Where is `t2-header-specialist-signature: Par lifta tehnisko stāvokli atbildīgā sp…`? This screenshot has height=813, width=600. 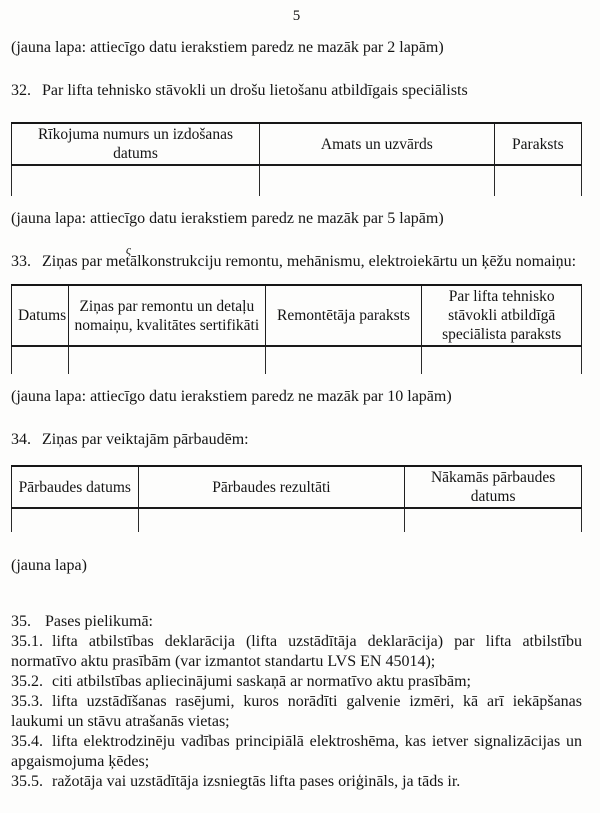 t2-header-specialist-signature: Par lifta tehnisko stāvokli atbildīgā sp… is located at coordinates (501, 315).